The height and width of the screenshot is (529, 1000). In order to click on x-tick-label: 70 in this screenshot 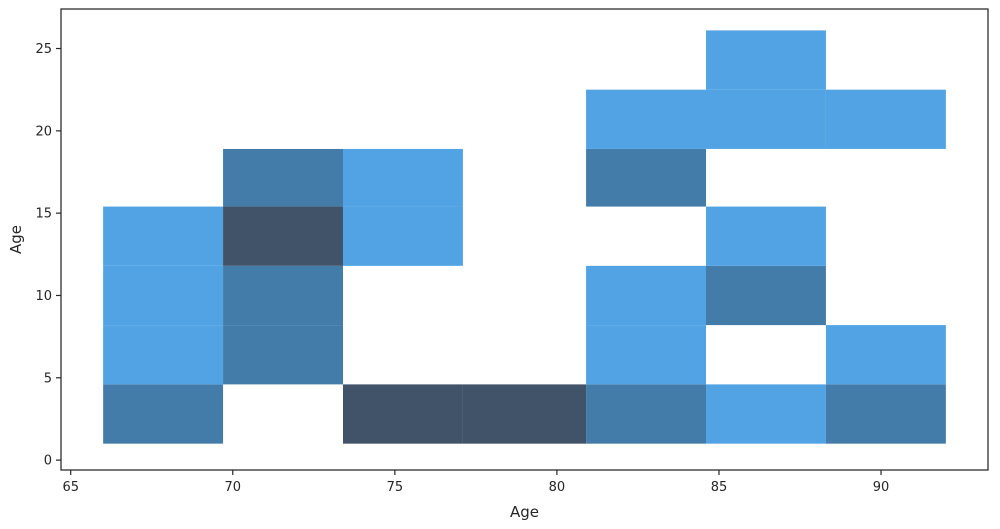, I will do `click(233, 487)`.